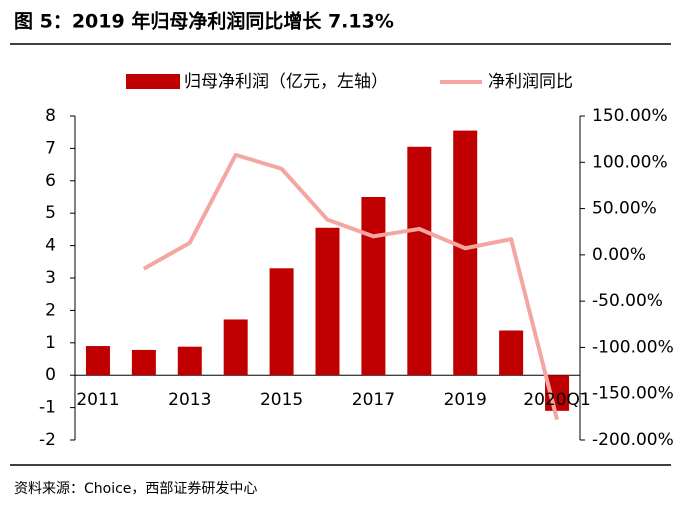  I want to click on y2-tick-label: 100.00%, so click(630, 162).